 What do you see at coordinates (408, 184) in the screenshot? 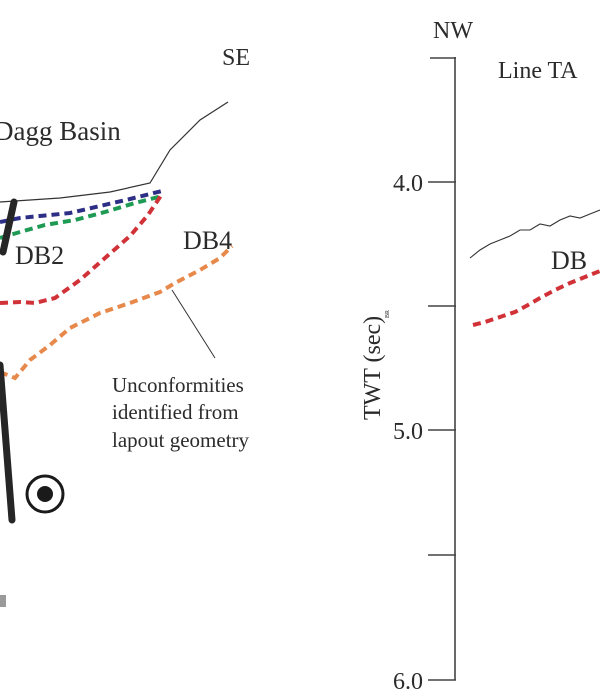
I see `tick-label-4: 4.0` at bounding box center [408, 184].